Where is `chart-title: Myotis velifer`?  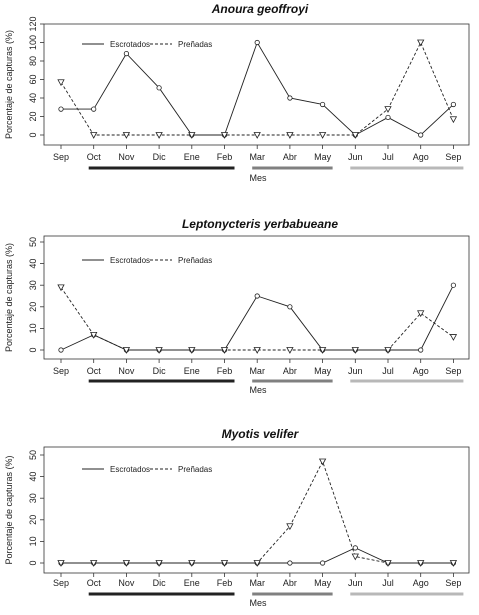 chart-title: Myotis velifer is located at coordinates (261, 434).